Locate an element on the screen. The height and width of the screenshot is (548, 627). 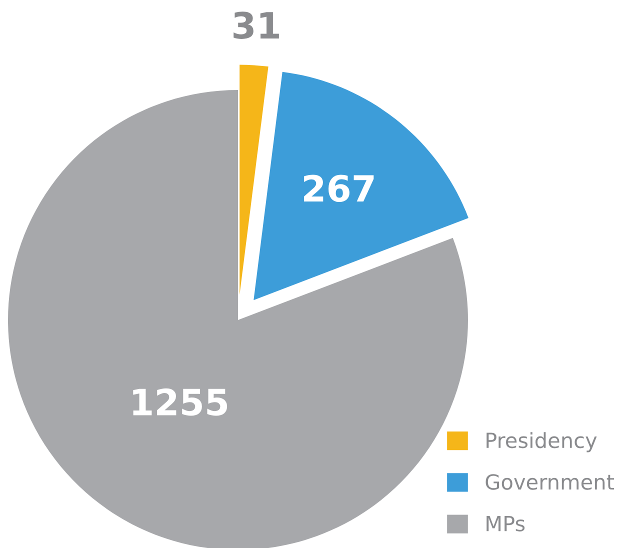
data-label: 267 is located at coordinates (339, 188).